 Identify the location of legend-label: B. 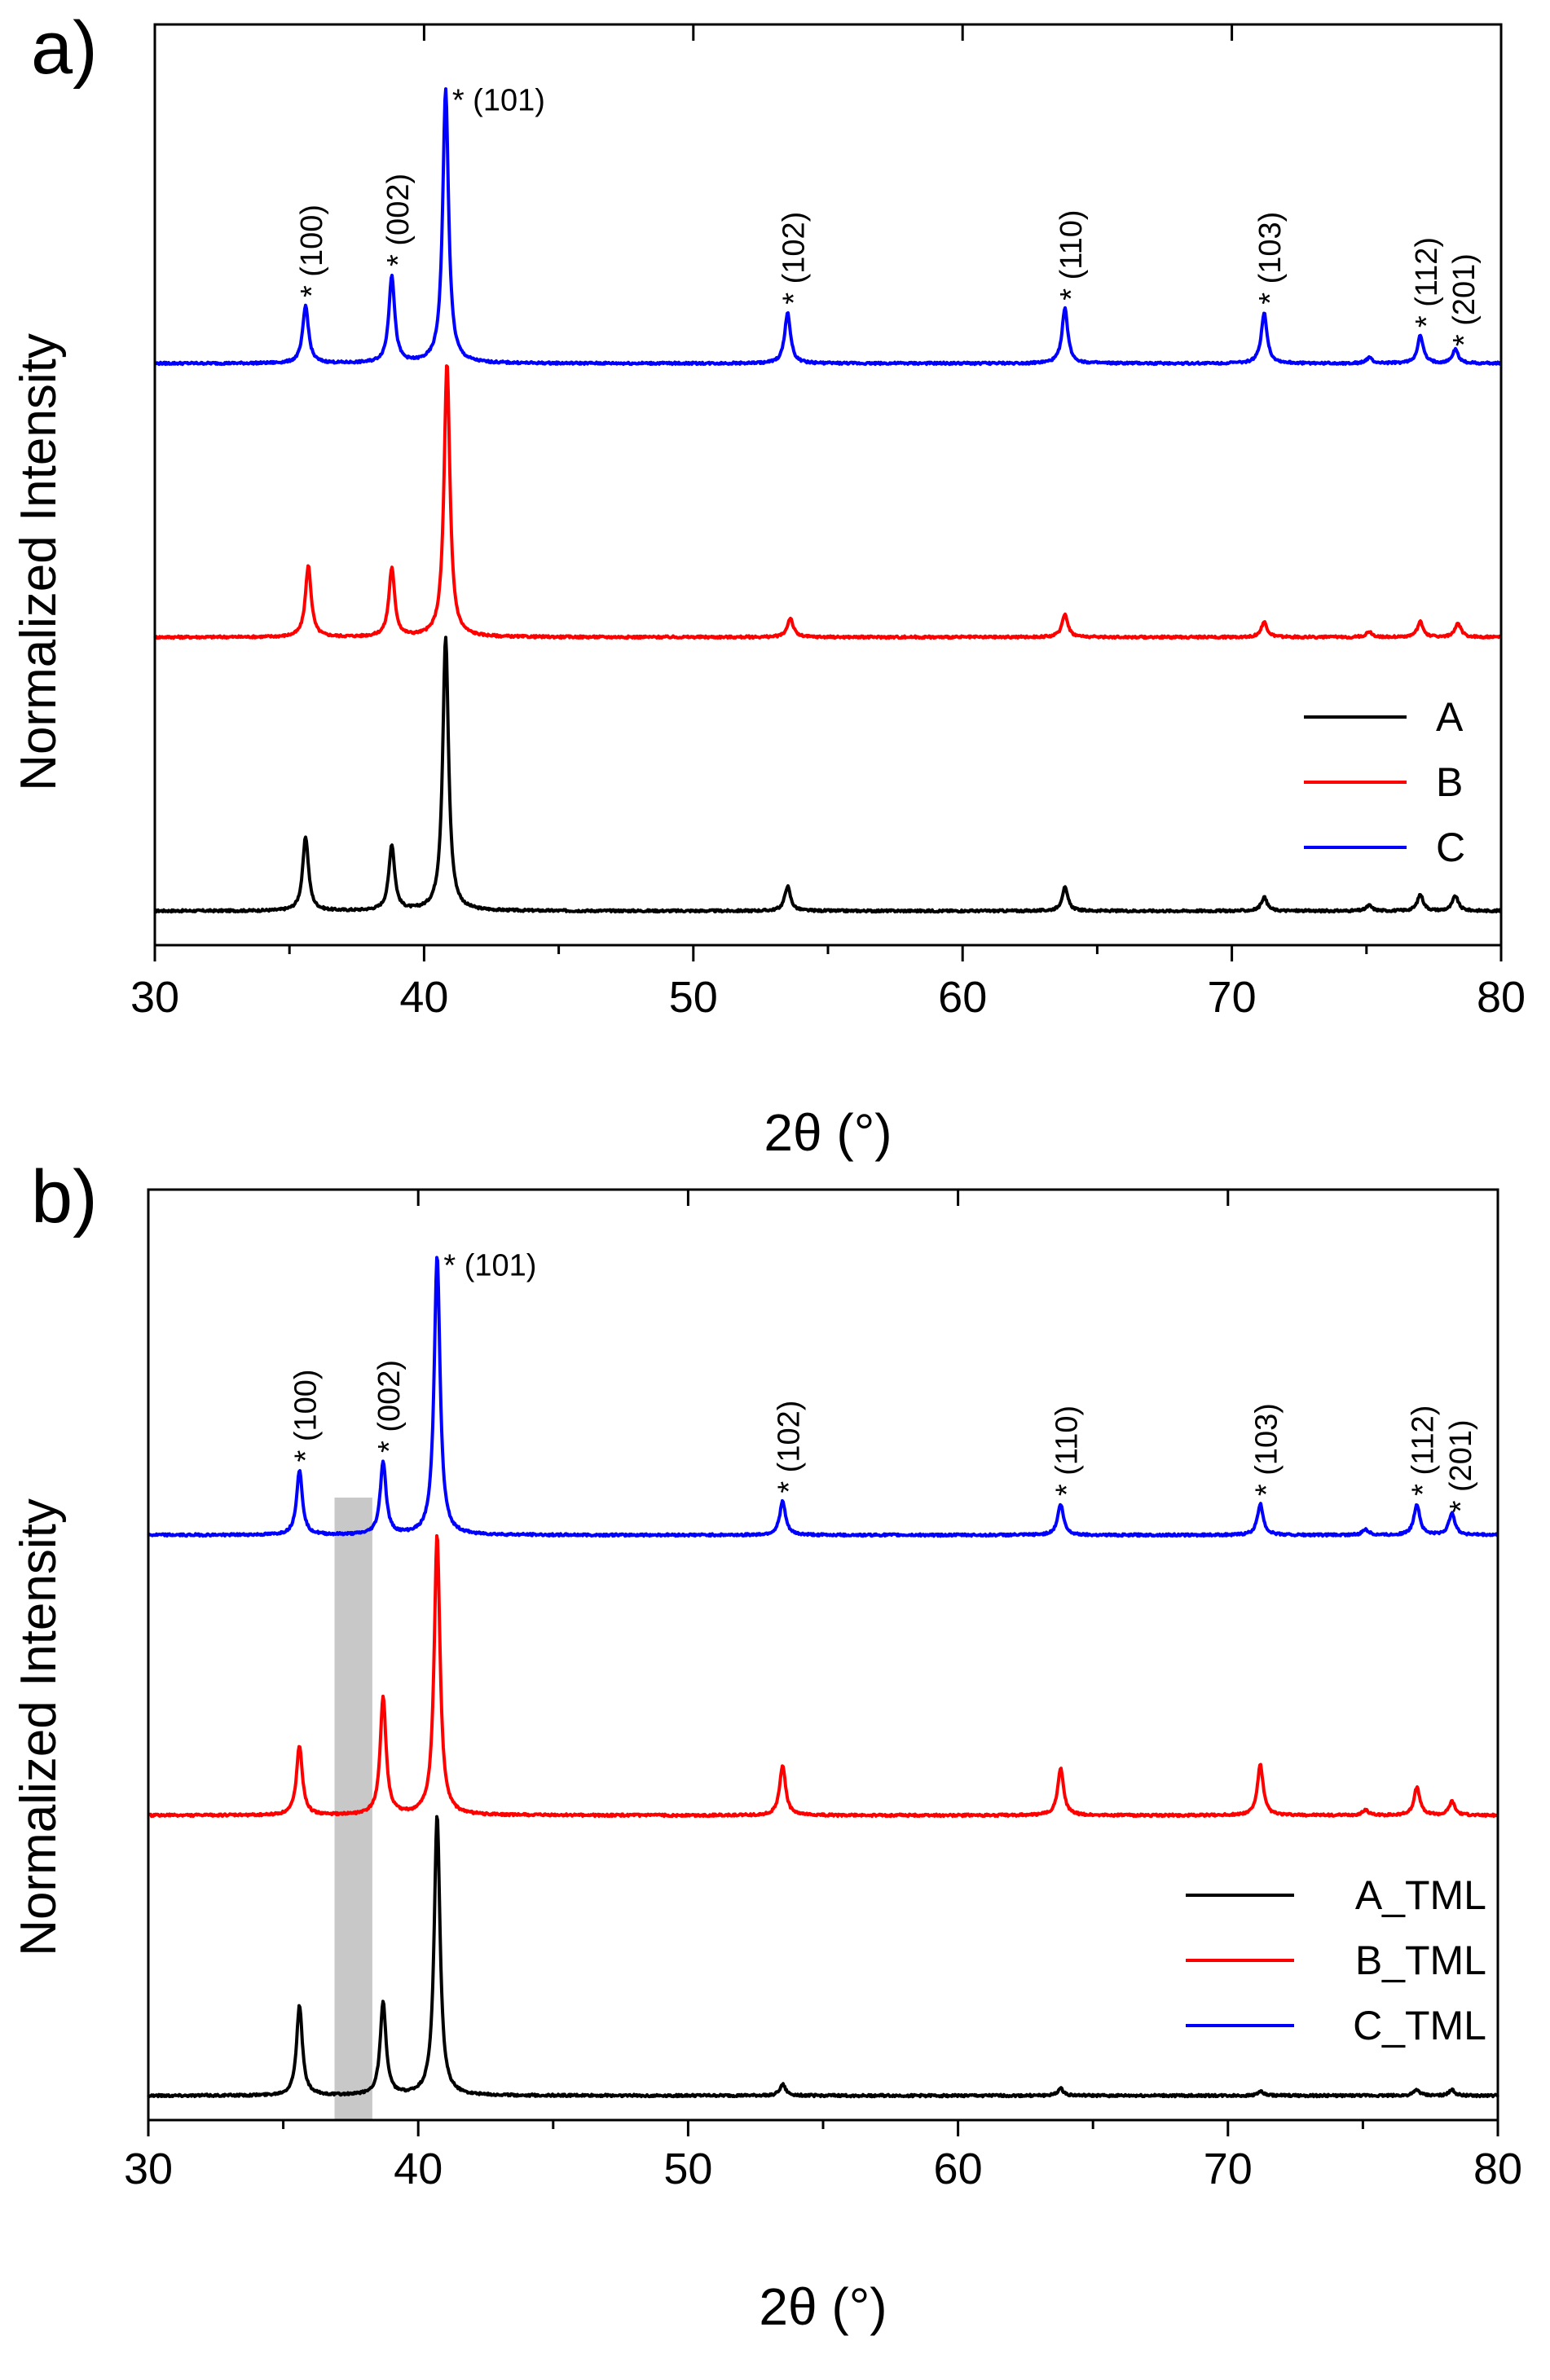
(1449, 782).